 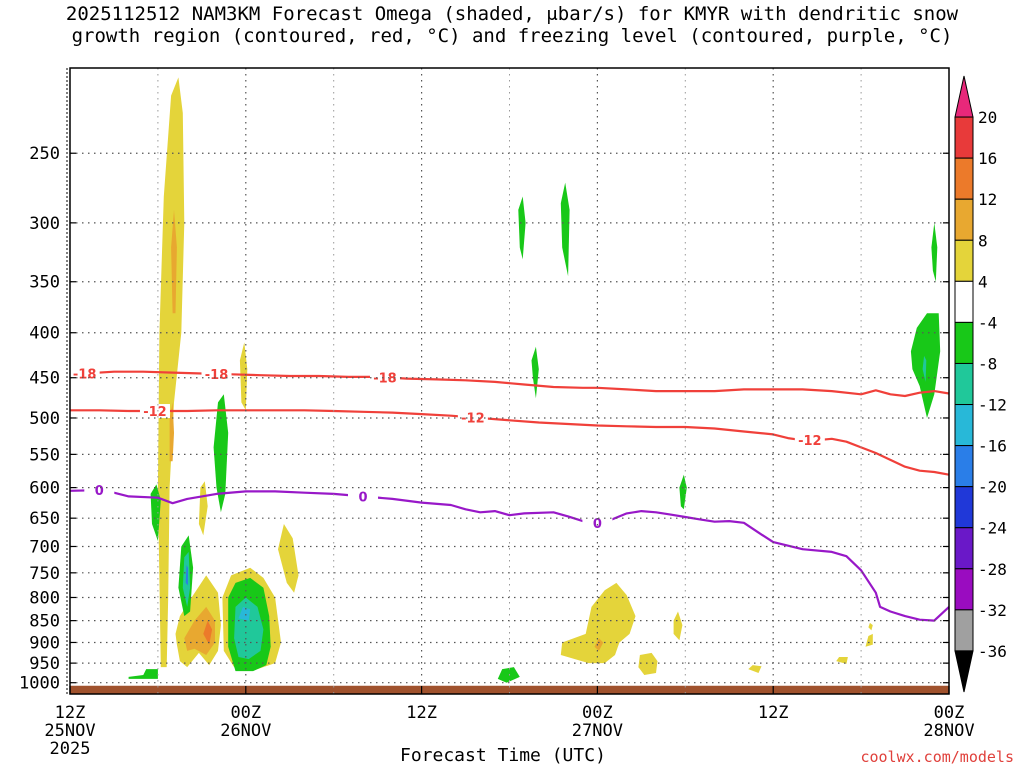 I want to click on colorbar-level-label: 16, so click(x=987, y=158).